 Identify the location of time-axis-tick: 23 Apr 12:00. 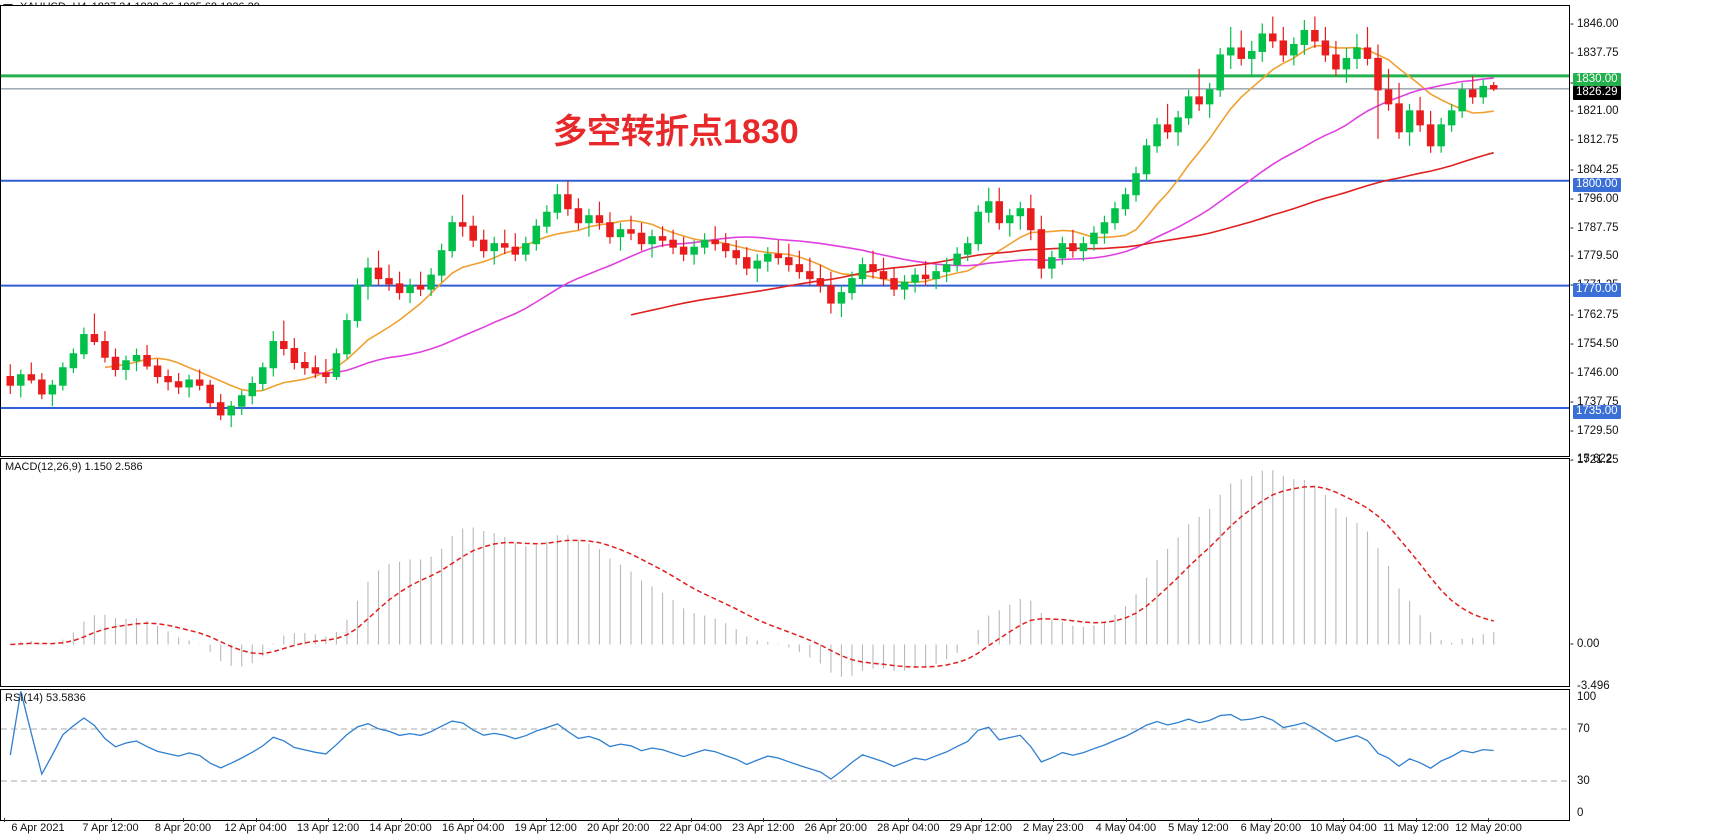
(763, 828).